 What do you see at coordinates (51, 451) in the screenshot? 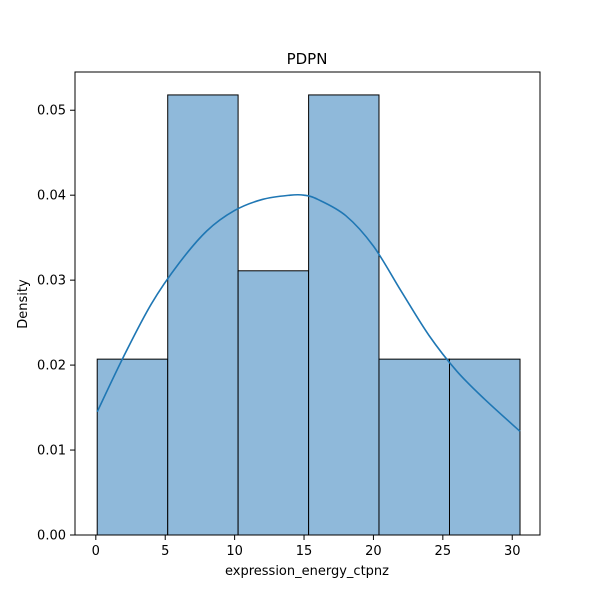
I see `y-tick-label: 0.01` at bounding box center [51, 451].